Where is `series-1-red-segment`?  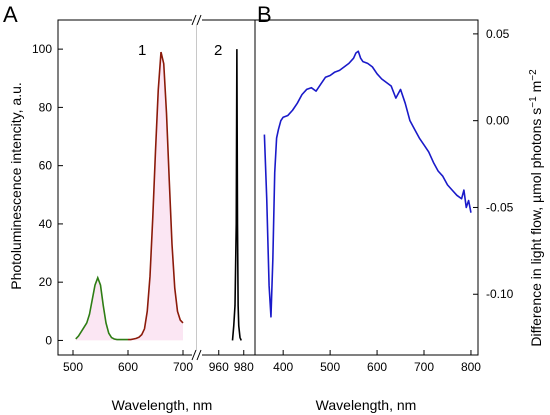
series-1-red-segment is located at coordinates (156, 196).